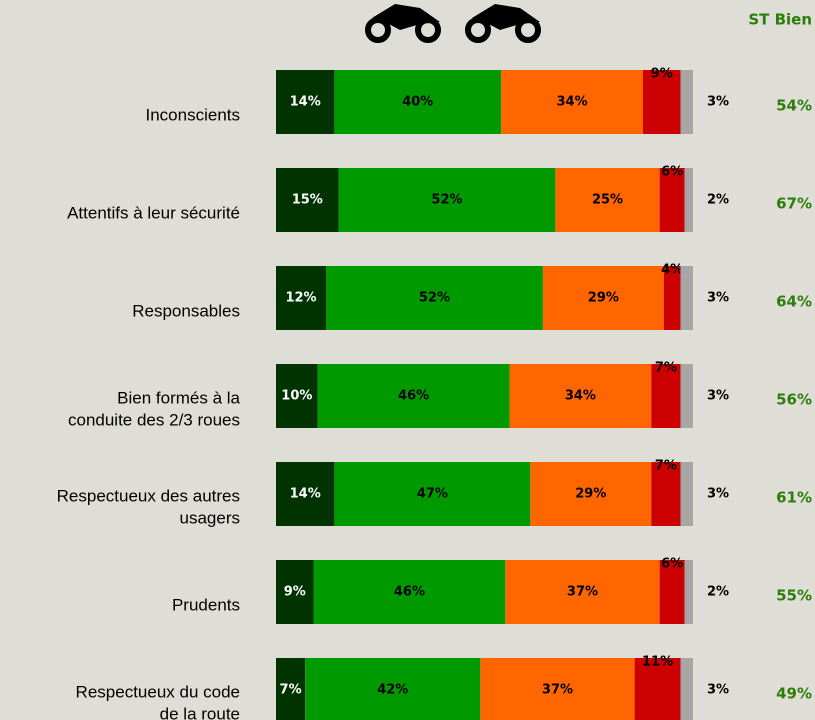 This screenshot has height=720, width=815. Describe the element at coordinates (206, 604) in the screenshot. I see `category-label: Prudents` at that location.